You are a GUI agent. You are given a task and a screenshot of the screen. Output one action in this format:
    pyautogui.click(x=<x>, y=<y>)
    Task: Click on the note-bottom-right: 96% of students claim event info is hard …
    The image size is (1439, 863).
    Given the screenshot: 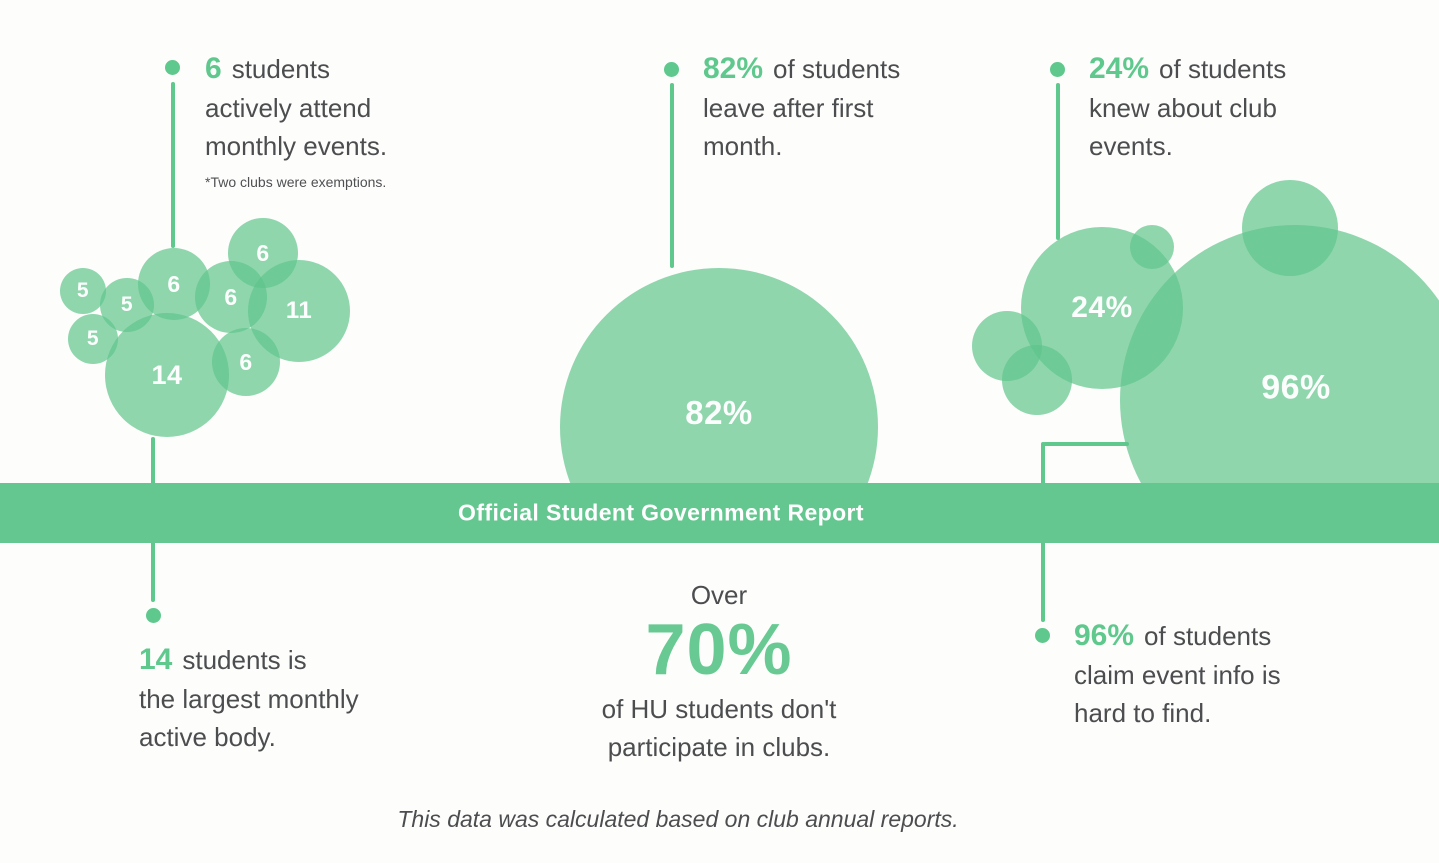 What is the action you would take?
    pyautogui.click(x=1177, y=675)
    